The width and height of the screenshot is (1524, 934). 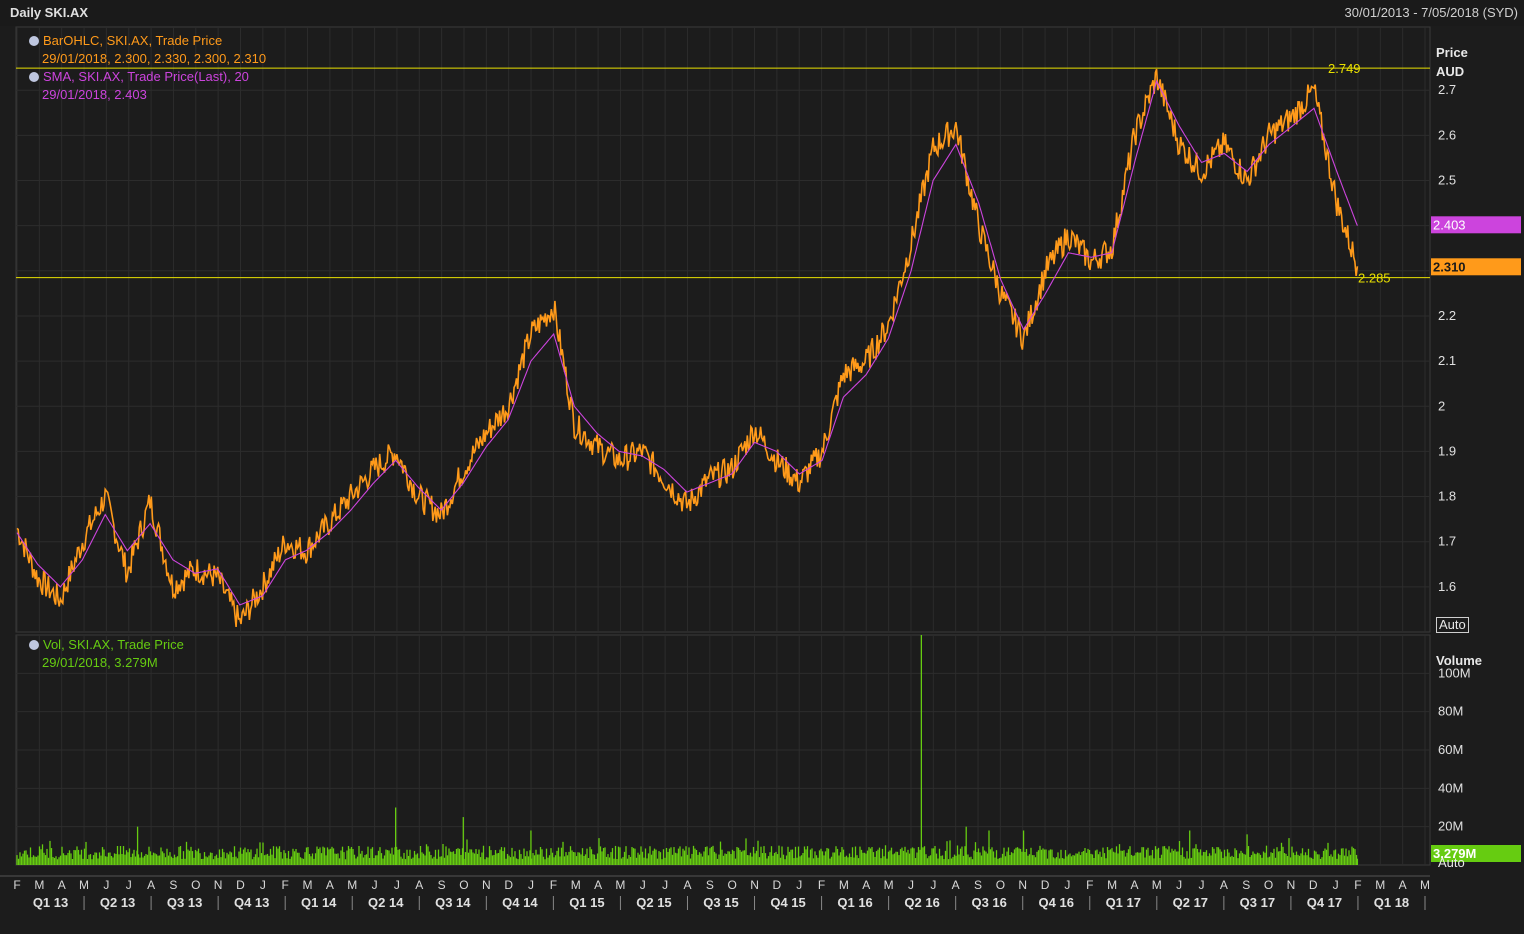 What do you see at coordinates (1374, 278) in the screenshot?
I see `reference-line-label: 2.285` at bounding box center [1374, 278].